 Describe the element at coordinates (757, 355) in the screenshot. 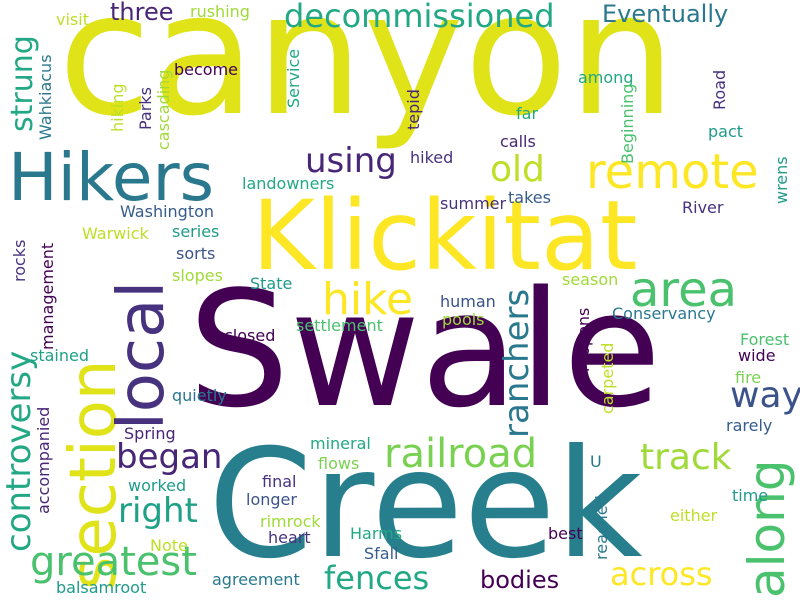

I see `word-wide: wide` at that location.